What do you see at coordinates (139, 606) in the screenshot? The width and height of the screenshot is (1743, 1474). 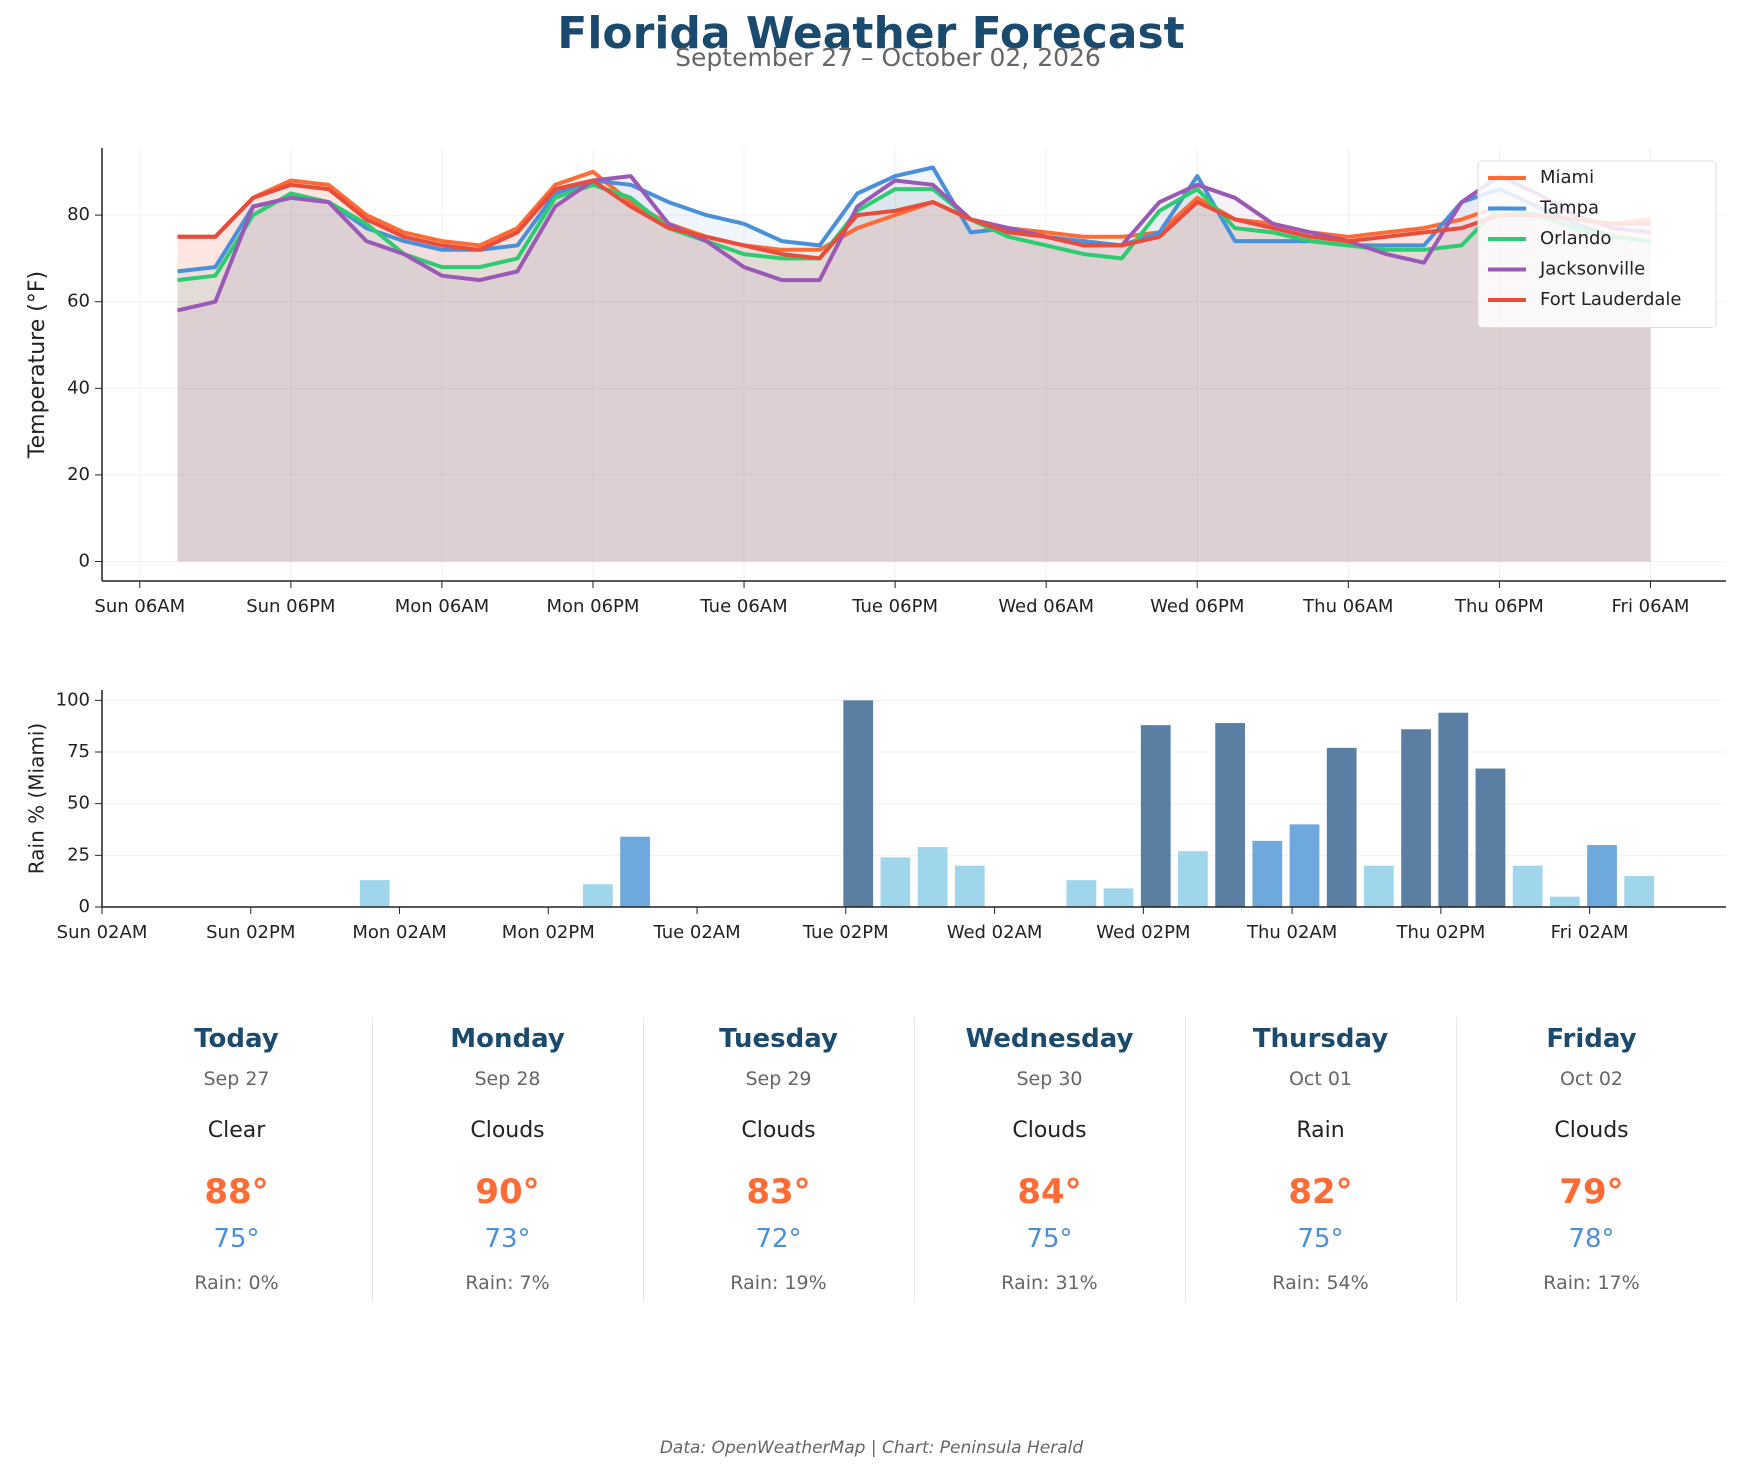 I see `x-tick-label: Sun 06AM` at bounding box center [139, 606].